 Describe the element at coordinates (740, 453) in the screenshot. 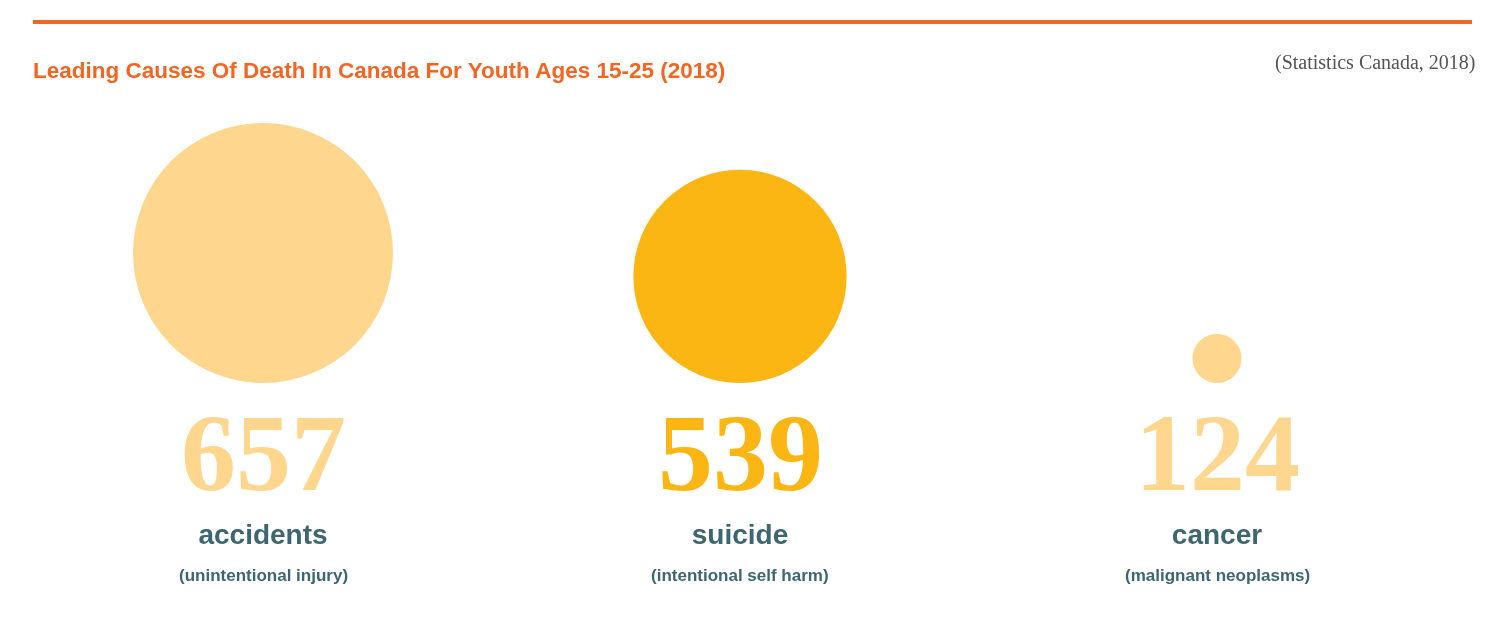

I see `data-label: 539` at that location.